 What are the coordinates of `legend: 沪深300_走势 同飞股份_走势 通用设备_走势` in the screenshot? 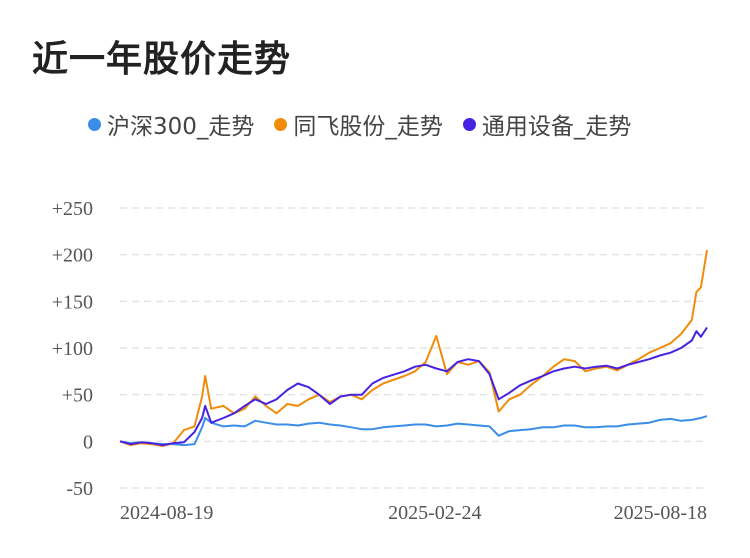 It's located at (359, 124).